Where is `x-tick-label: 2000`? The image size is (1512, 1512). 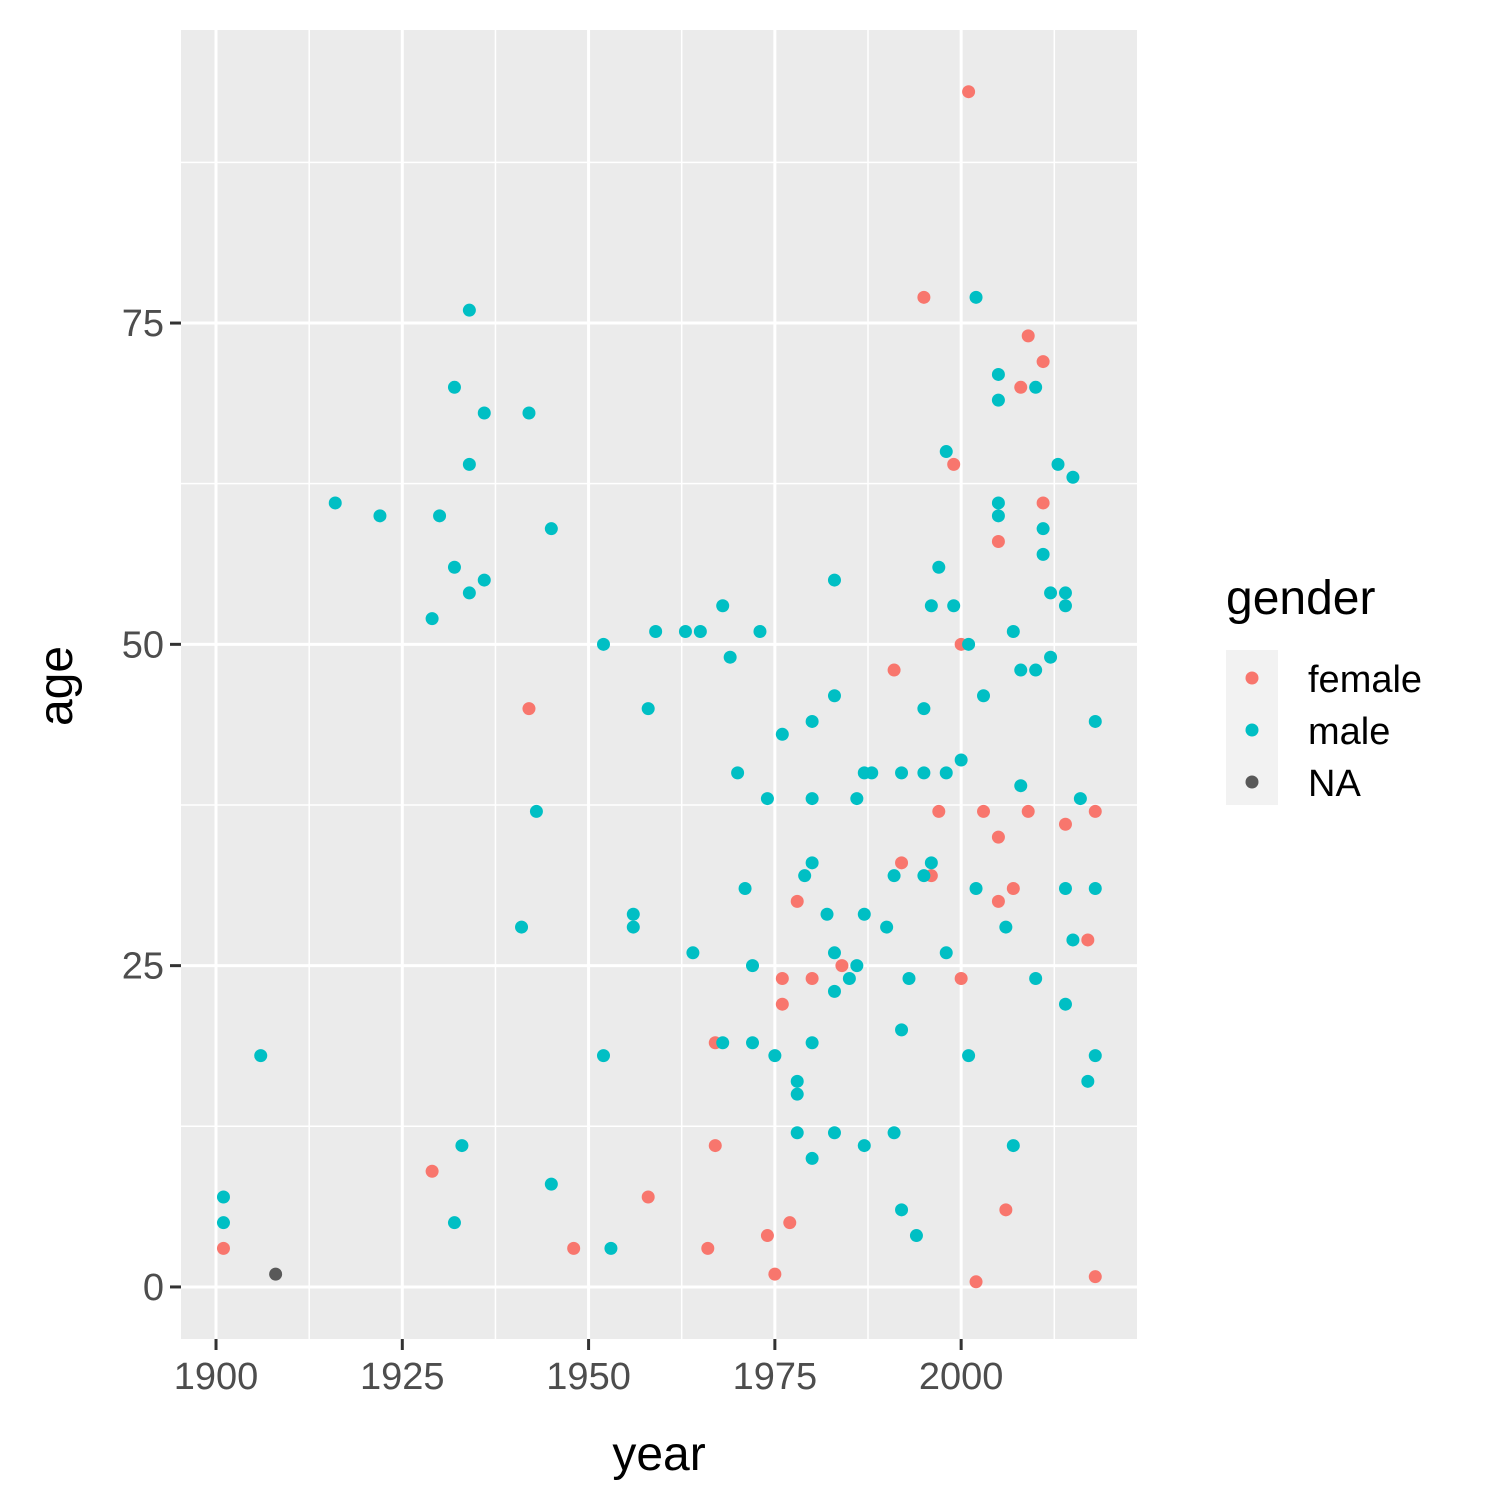
x-tick-label: 2000 is located at coordinates (961, 1377).